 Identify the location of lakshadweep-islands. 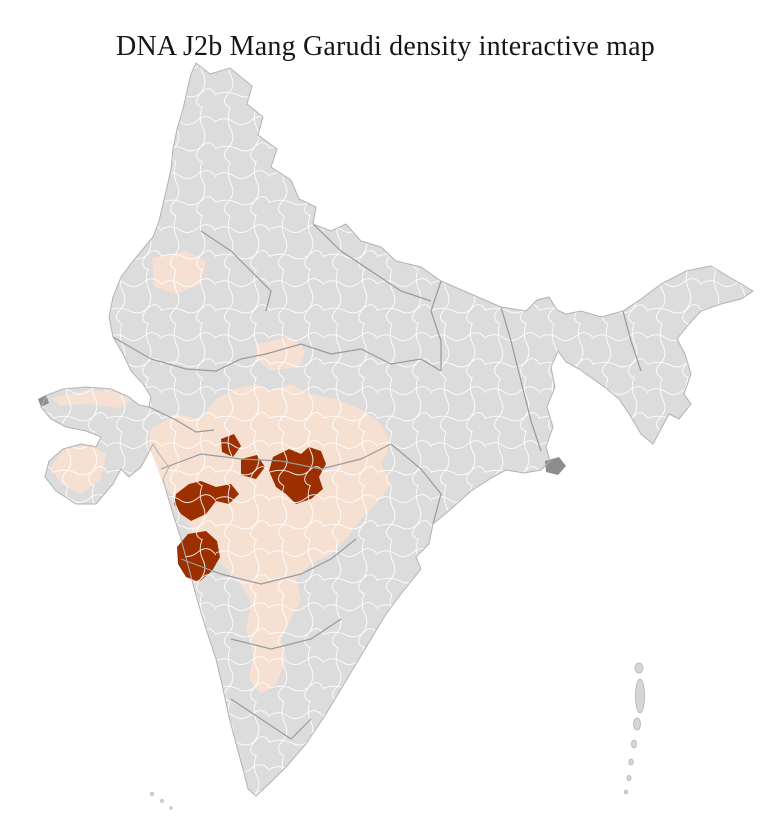
(161, 800).